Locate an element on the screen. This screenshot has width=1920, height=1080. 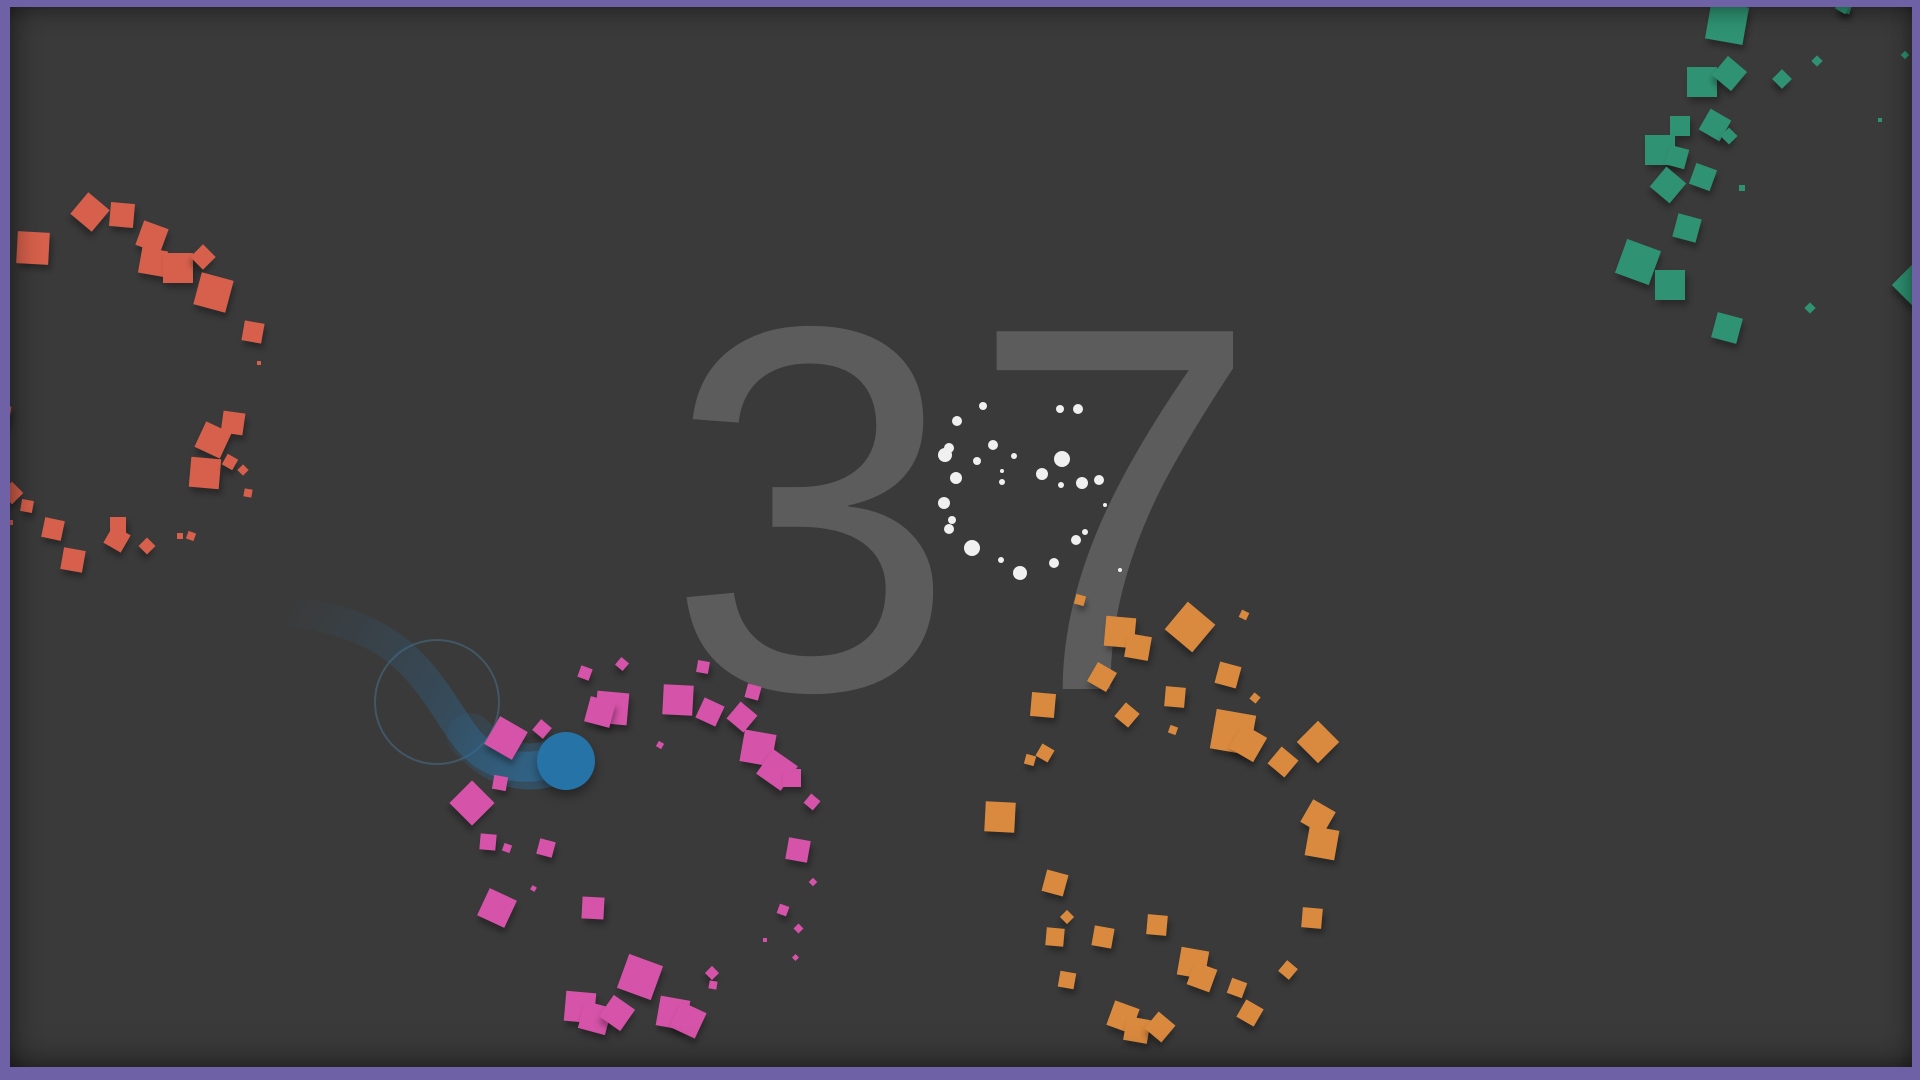
player-circle is located at coordinates (566, 761).